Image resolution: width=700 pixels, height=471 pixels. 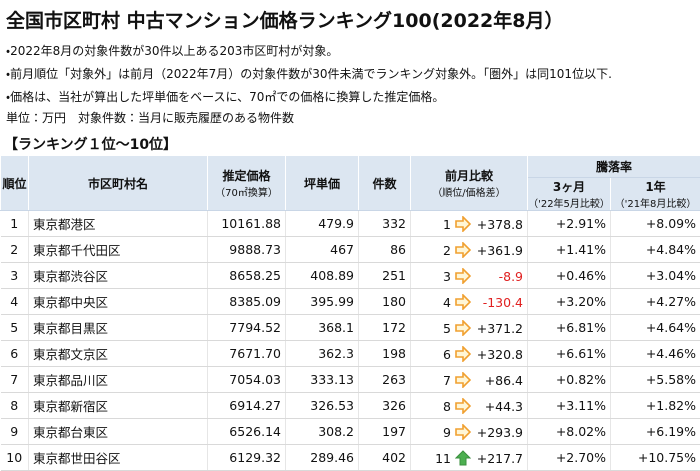 What do you see at coordinates (433, 302) in the screenshot?
I see `prev-rank: 4` at bounding box center [433, 302].